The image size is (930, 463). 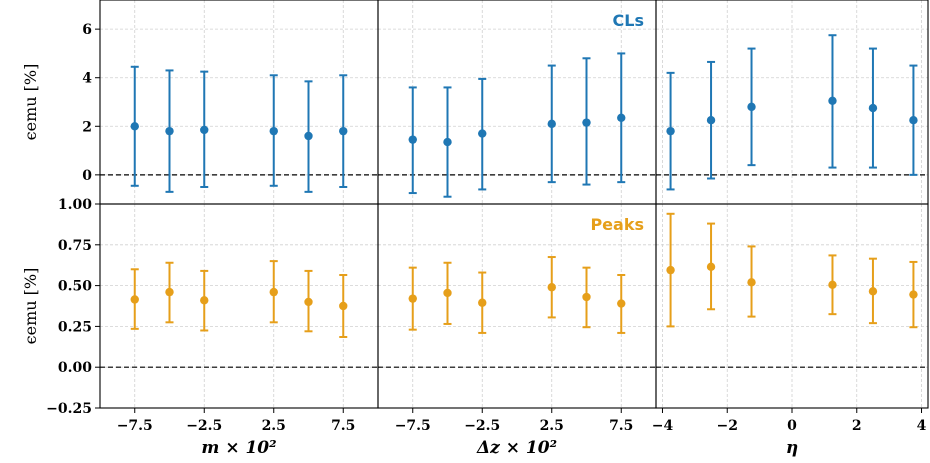 I want to click on y-tick-label: 0.25, so click(x=75, y=327).